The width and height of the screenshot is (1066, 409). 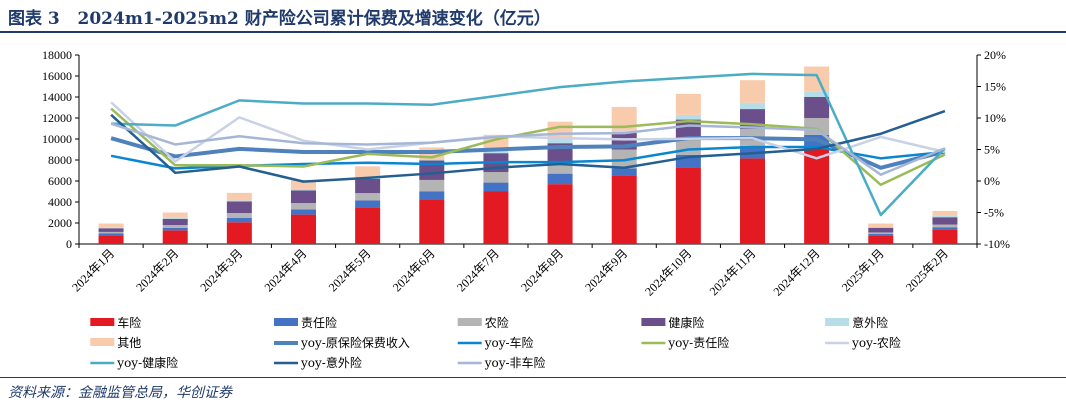 I want to click on figure-title: 图表 3 2024m1-2025m2 财产险公司累计保费及增速变化（亿元）, so click(x=279, y=19).